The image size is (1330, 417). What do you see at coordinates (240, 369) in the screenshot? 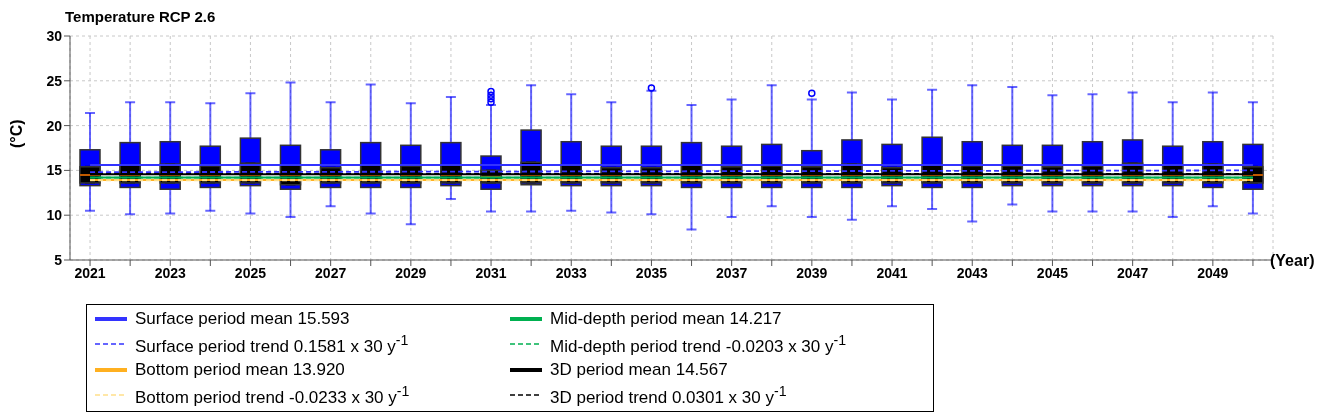
I see `legend-label: Bottom period mean 13.920` at bounding box center [240, 369].